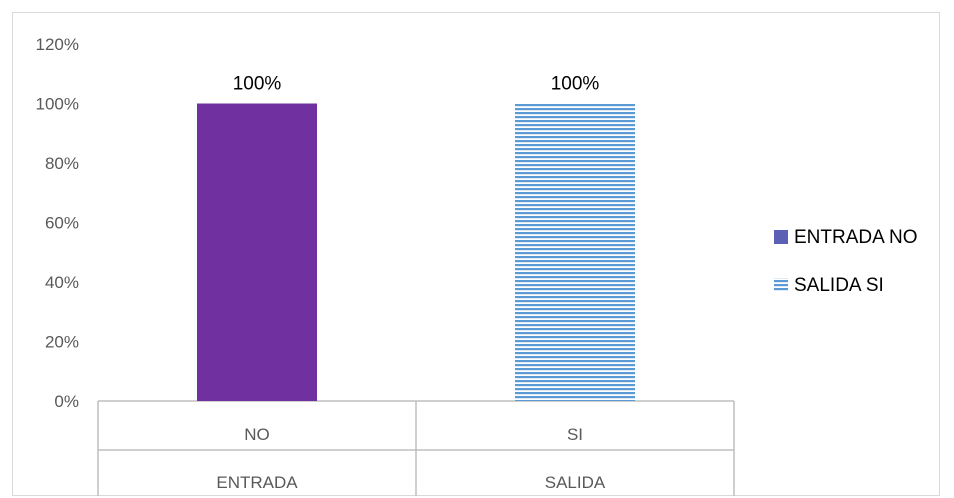  I want to click on x-group-label: ENTRADA, so click(257, 482).